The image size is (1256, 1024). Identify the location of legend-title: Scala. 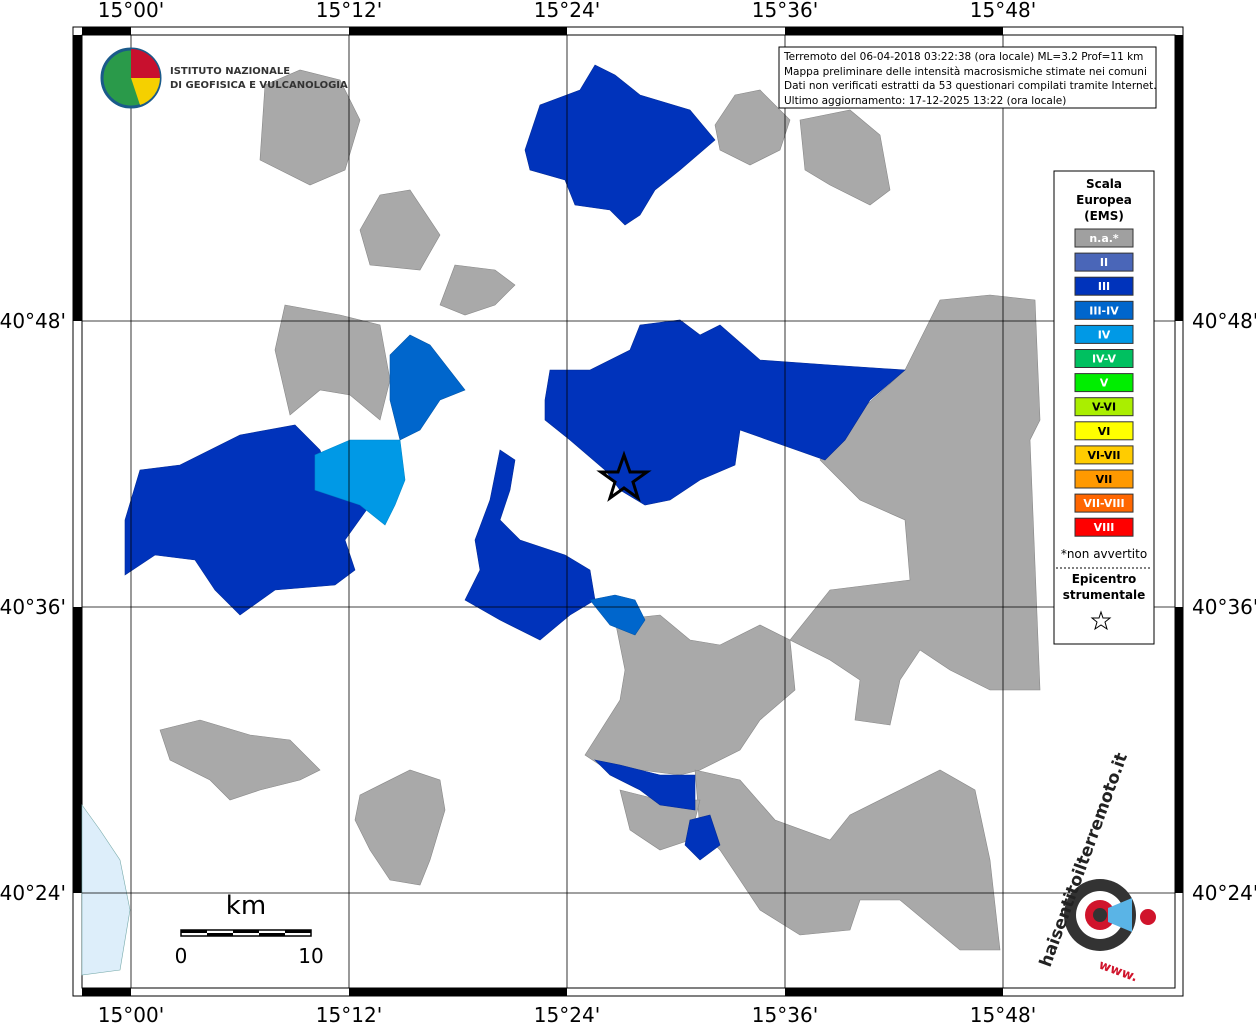
(1104, 184).